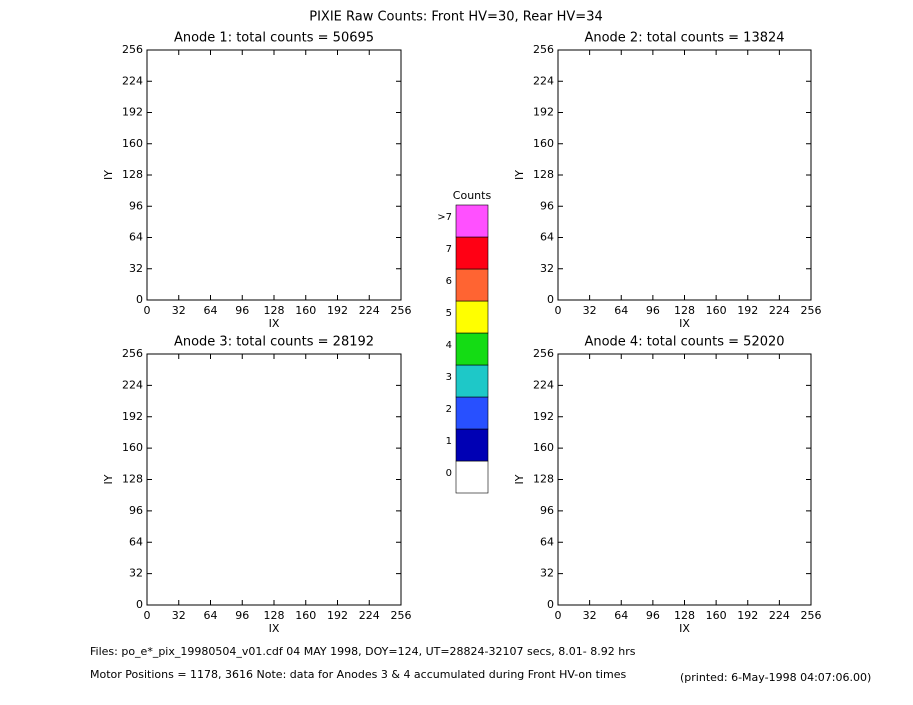 The image size is (913, 705). What do you see at coordinates (449, 313) in the screenshot?
I see `colorbar-label: 5` at bounding box center [449, 313].